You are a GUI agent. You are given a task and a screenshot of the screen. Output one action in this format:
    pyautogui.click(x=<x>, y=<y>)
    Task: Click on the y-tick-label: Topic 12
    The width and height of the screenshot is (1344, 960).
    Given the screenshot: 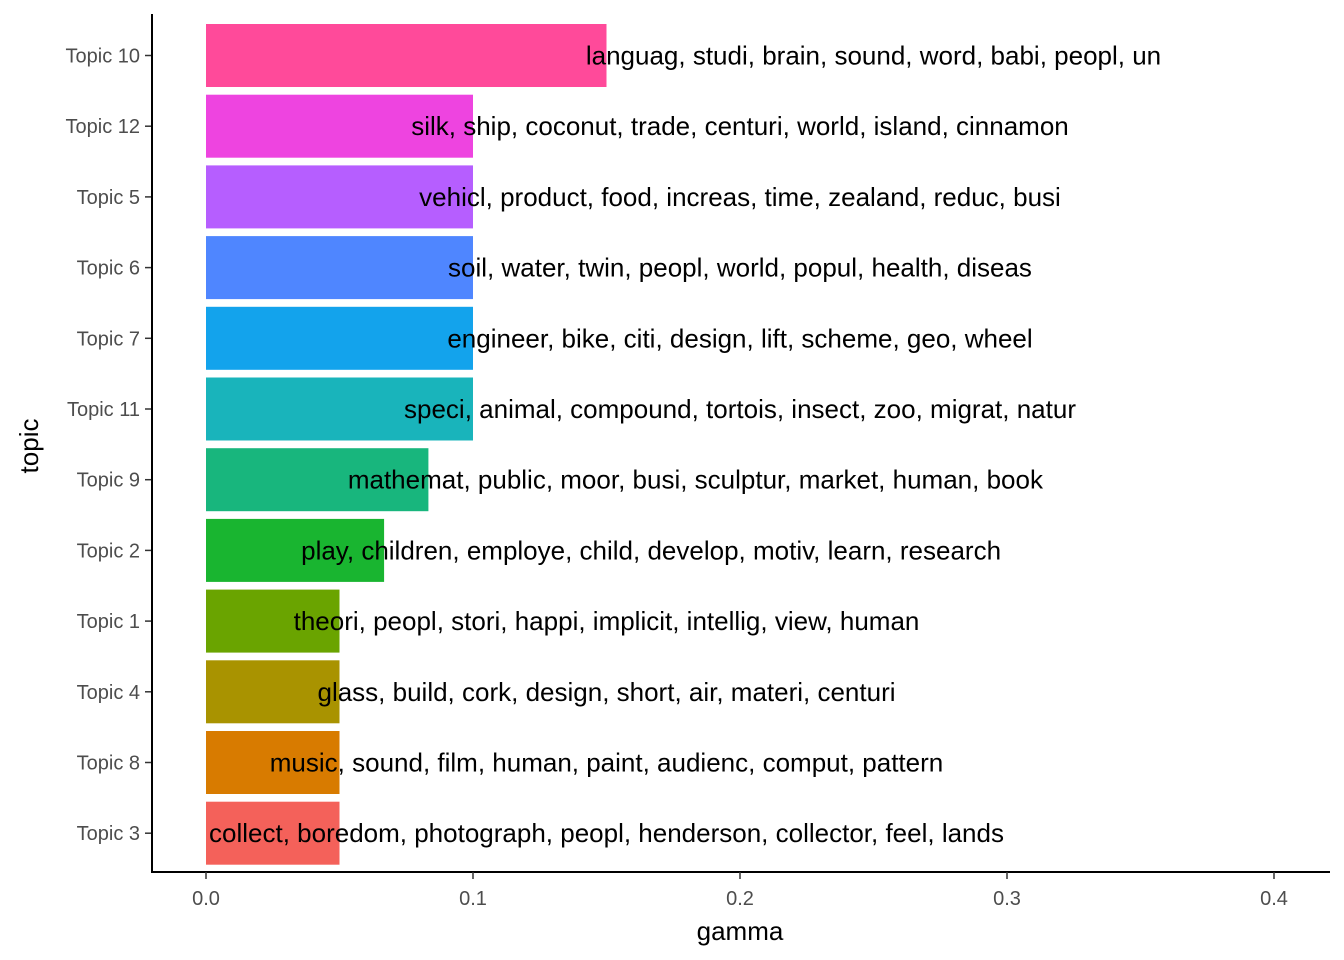 What is the action you would take?
    pyautogui.click(x=103, y=127)
    